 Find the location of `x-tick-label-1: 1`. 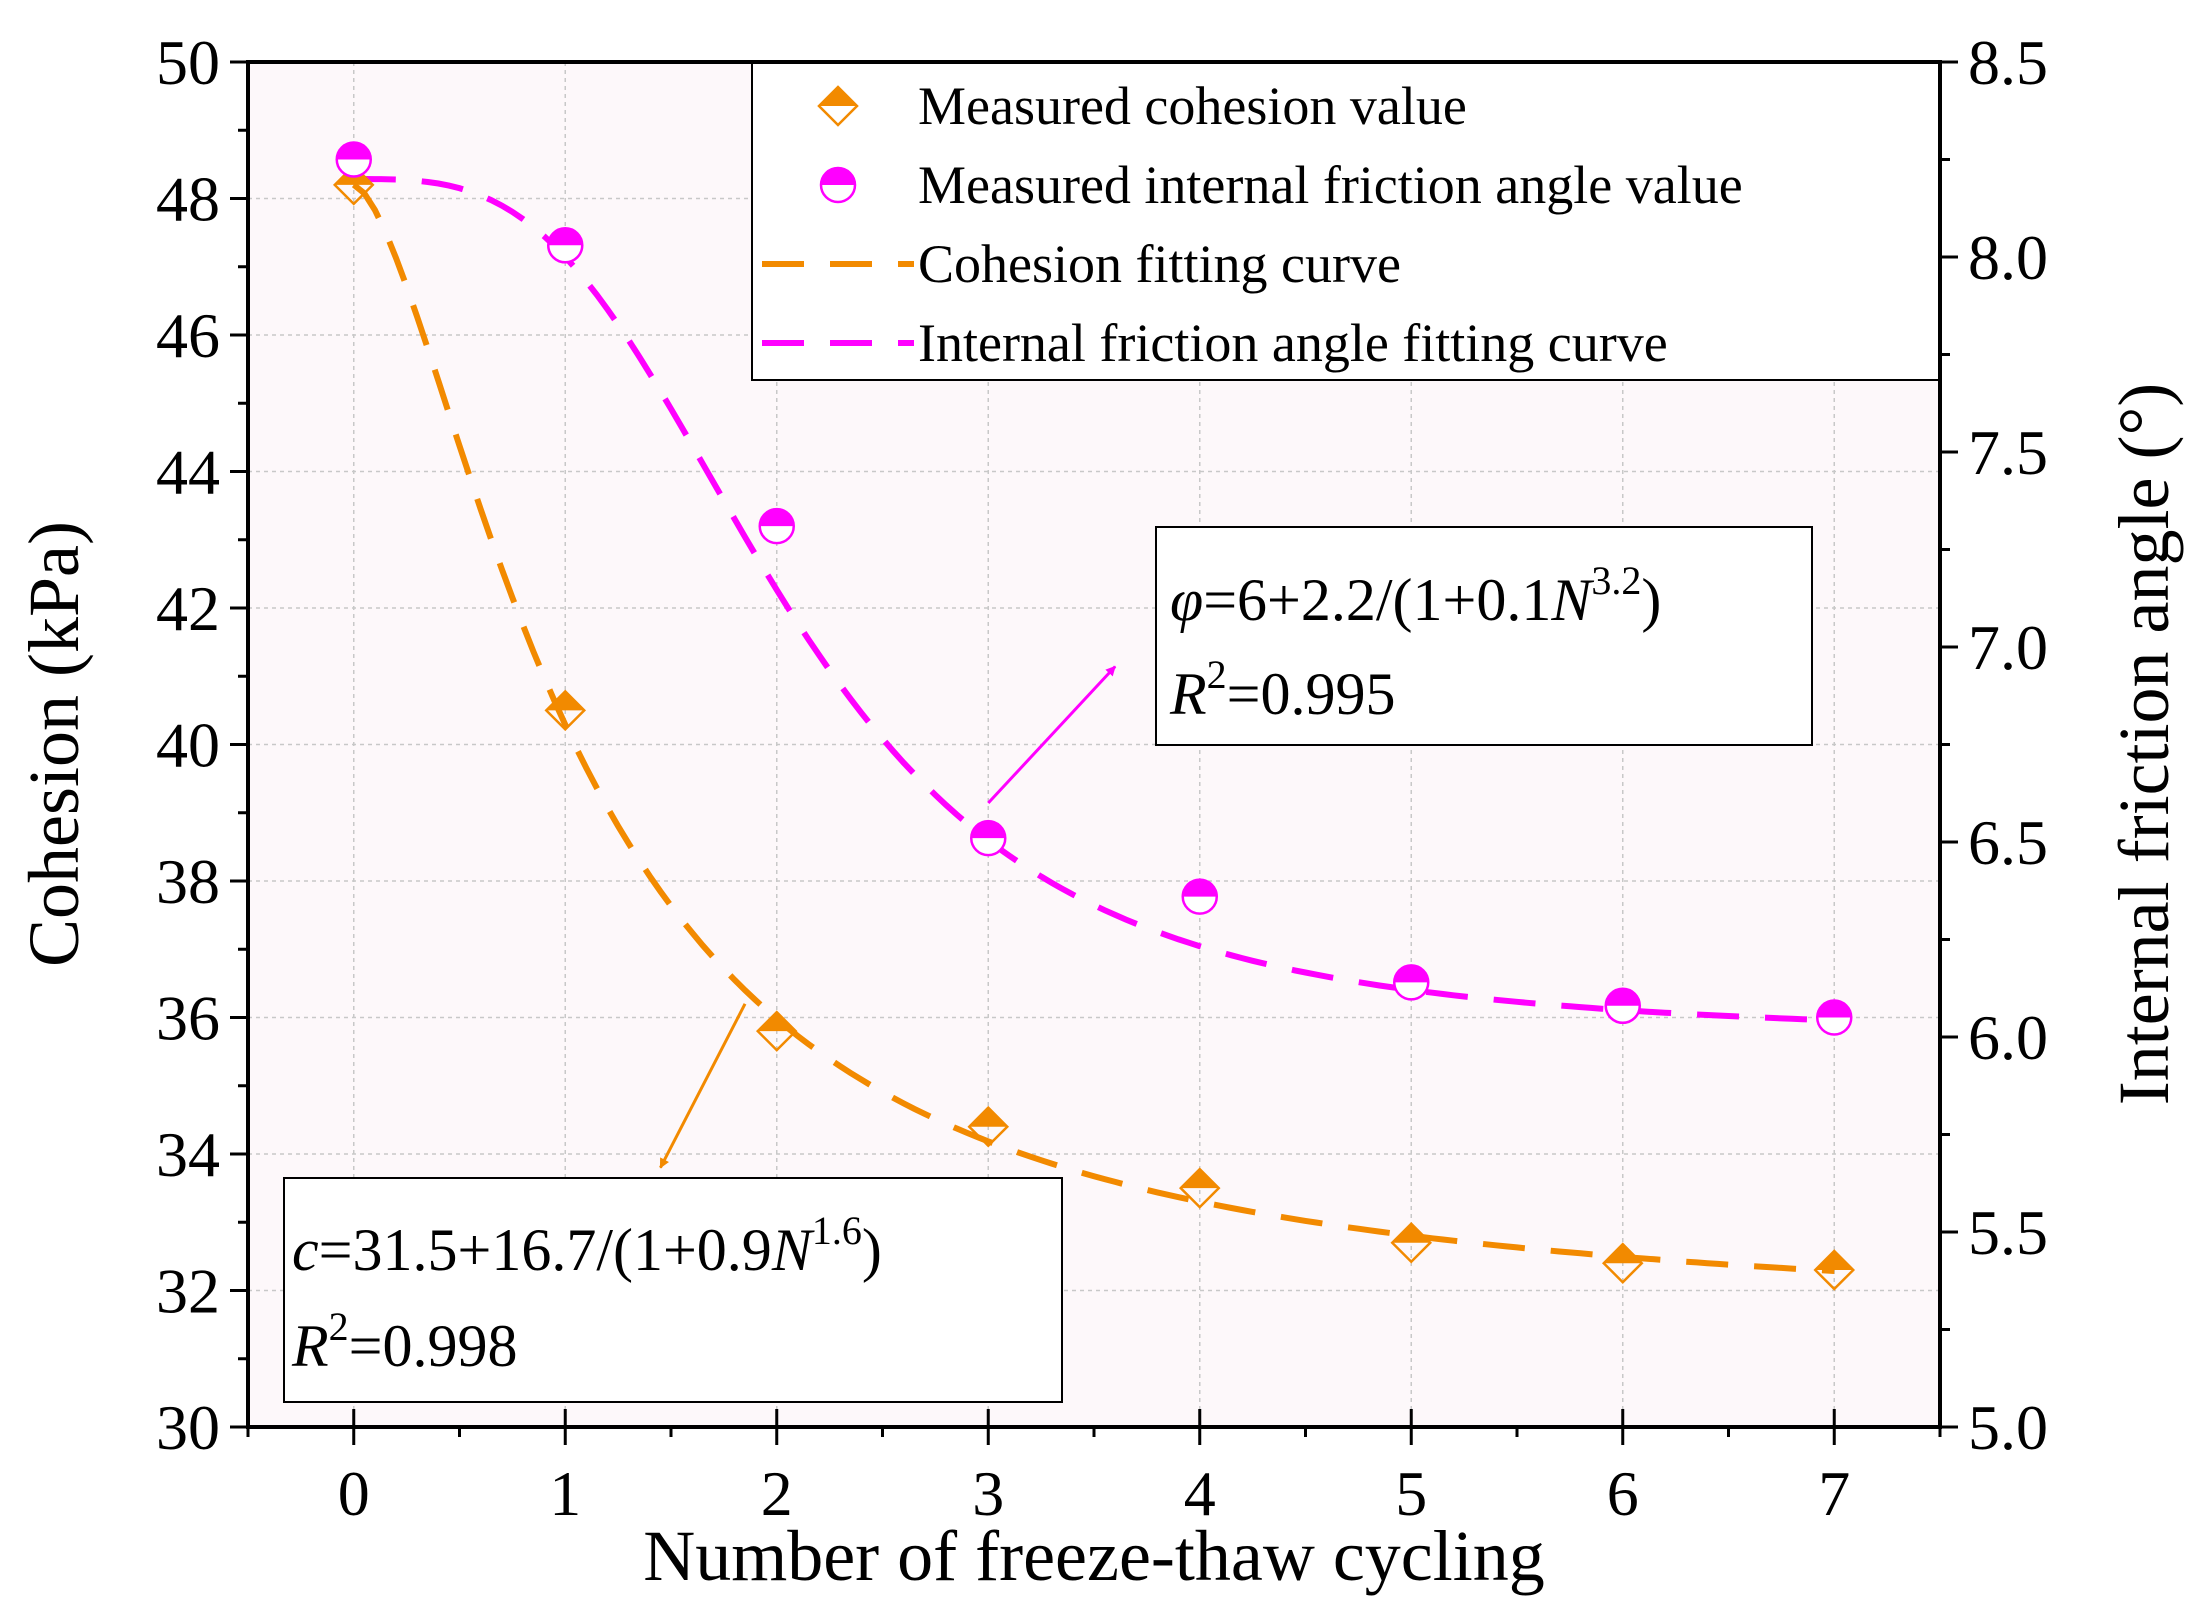

x-tick-label-1: 1 is located at coordinates (565, 1493).